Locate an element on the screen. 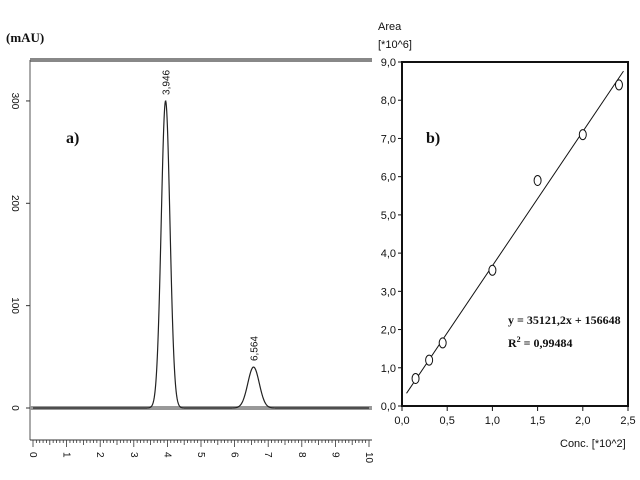  regression-equation: y = 35121,2x + 156648 is located at coordinates (564, 320).